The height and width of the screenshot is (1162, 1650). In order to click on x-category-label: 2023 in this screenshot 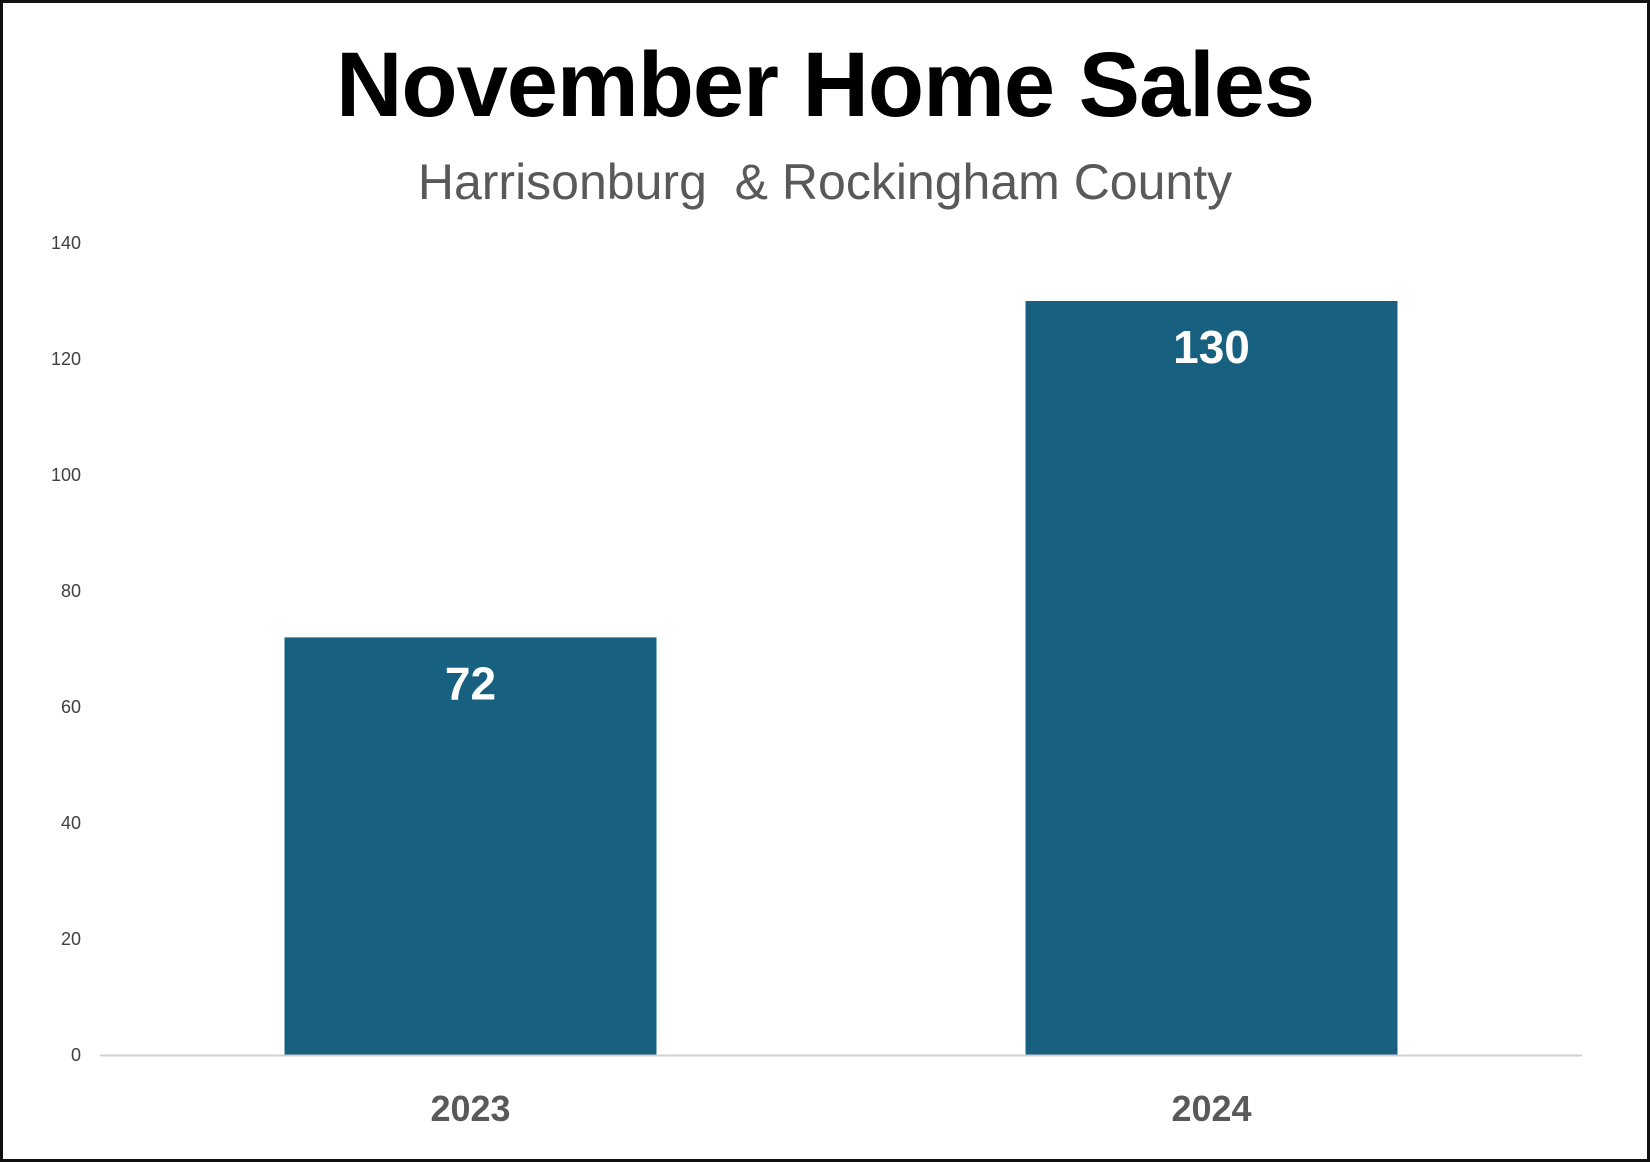, I will do `click(470, 1108)`.